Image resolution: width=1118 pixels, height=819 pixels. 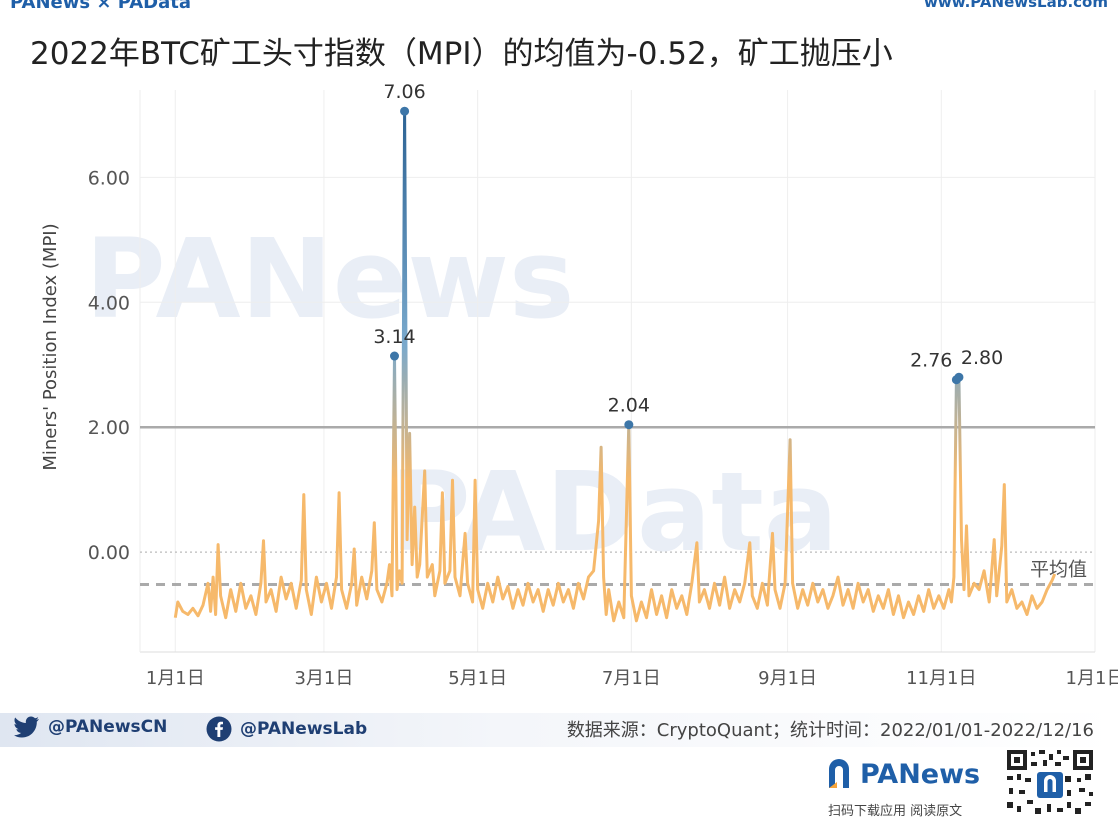 I want to click on chart-title: 2022年BTC矿工头寸指数（MPI）的均值为-0.52，矿工抛压小, so click(x=461, y=54).